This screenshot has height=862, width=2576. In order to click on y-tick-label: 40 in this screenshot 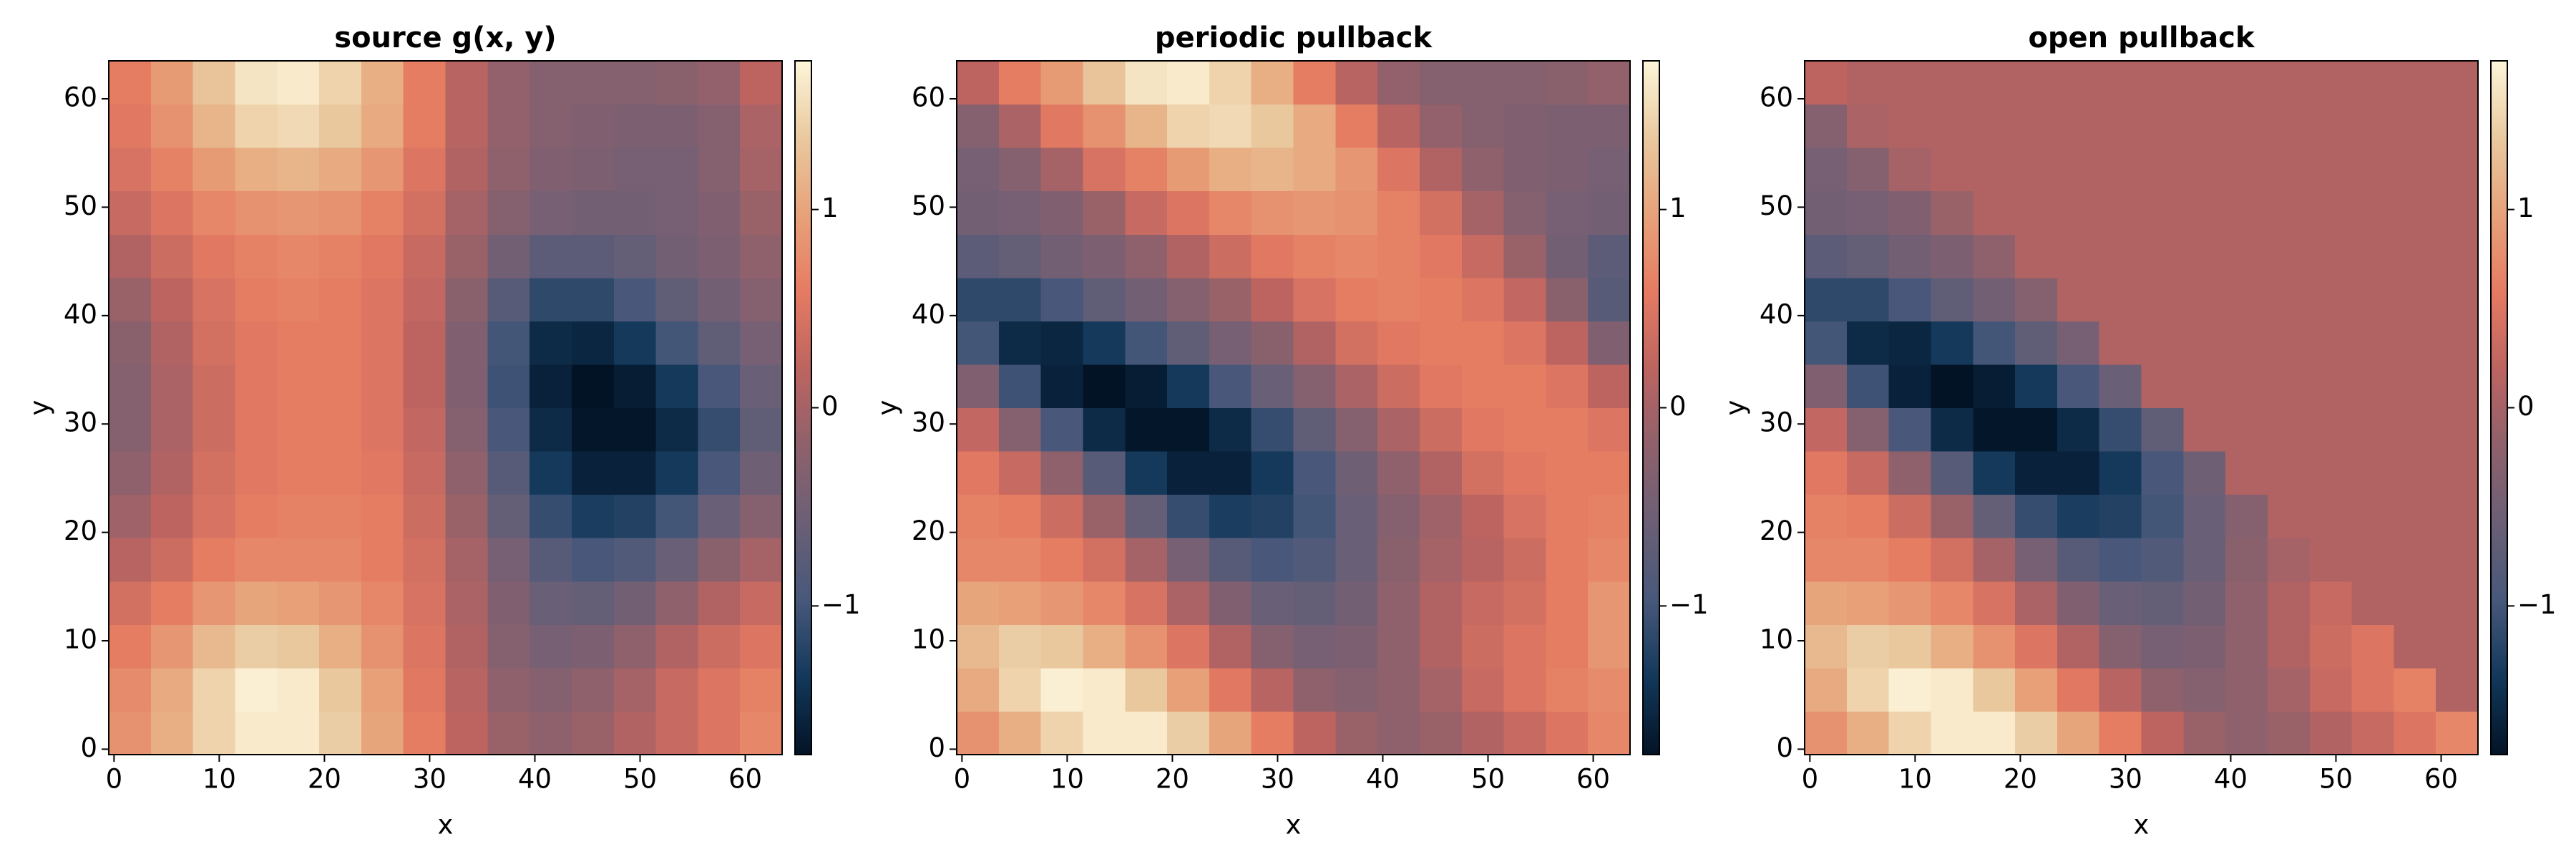, I will do `click(928, 314)`.